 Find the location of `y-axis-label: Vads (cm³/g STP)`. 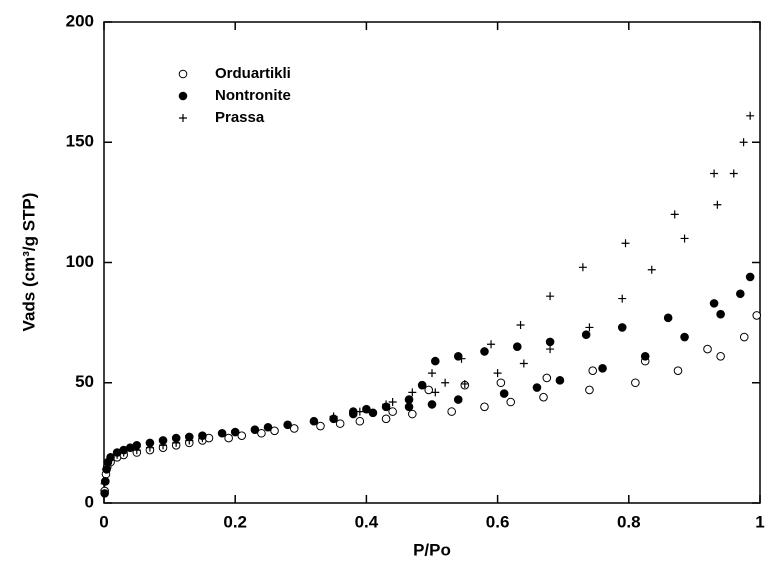

y-axis-label: Vads (cm³/g STP) is located at coordinates (28, 262).